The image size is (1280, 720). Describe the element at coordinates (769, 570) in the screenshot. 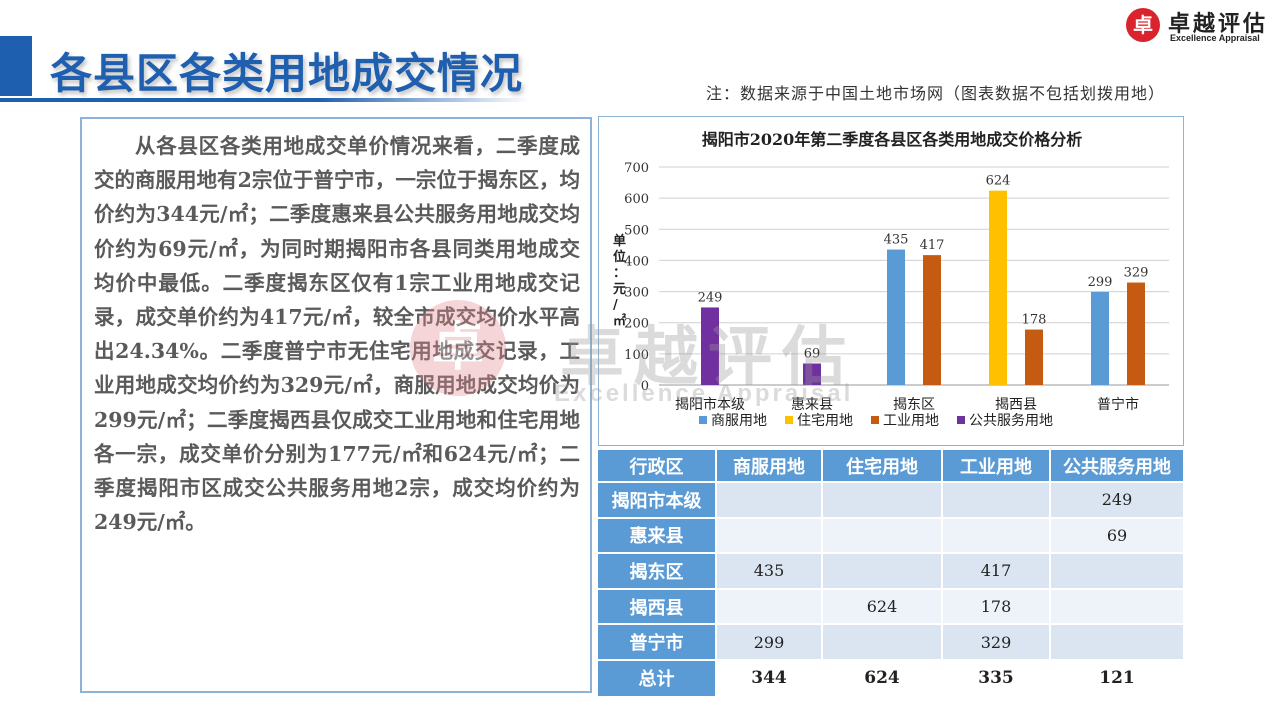

I see `table-cell: 435` at that location.